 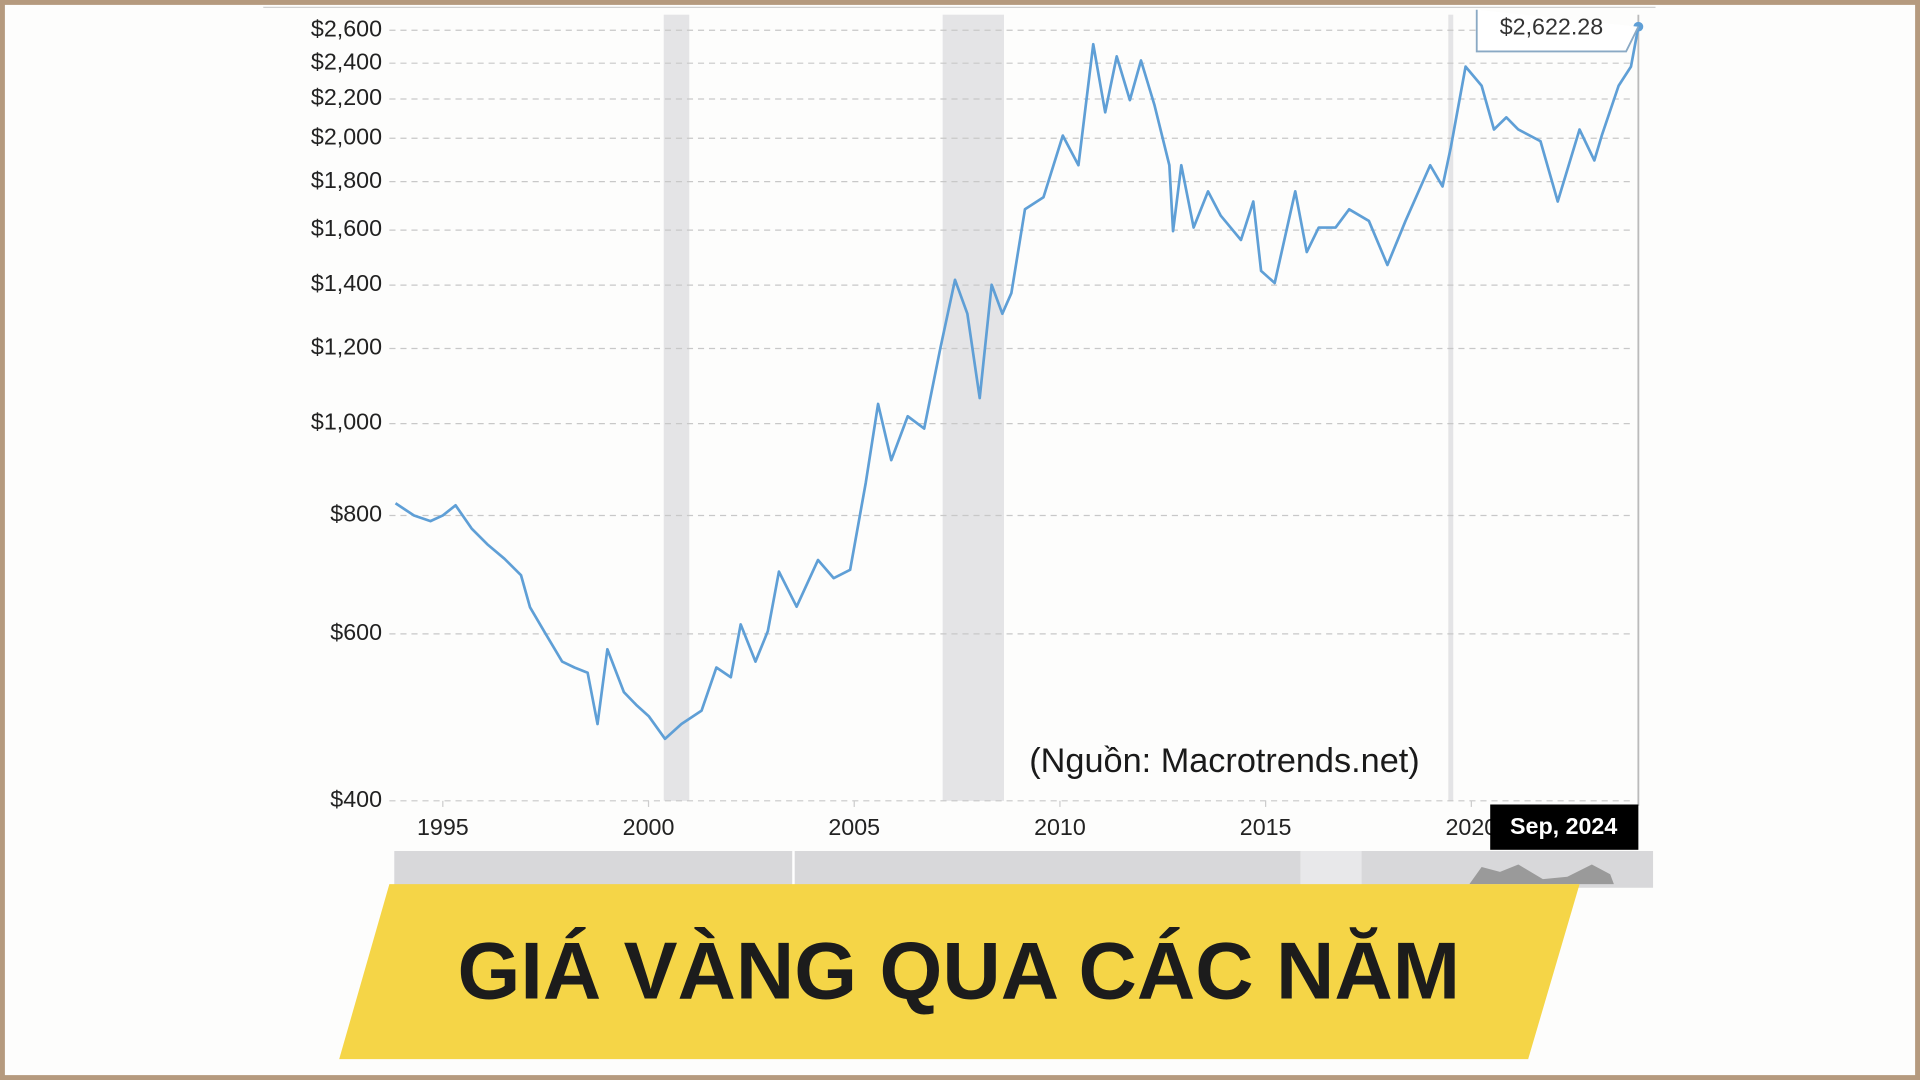 What do you see at coordinates (346, 228) in the screenshot?
I see `y-tick-label: $1,600` at bounding box center [346, 228].